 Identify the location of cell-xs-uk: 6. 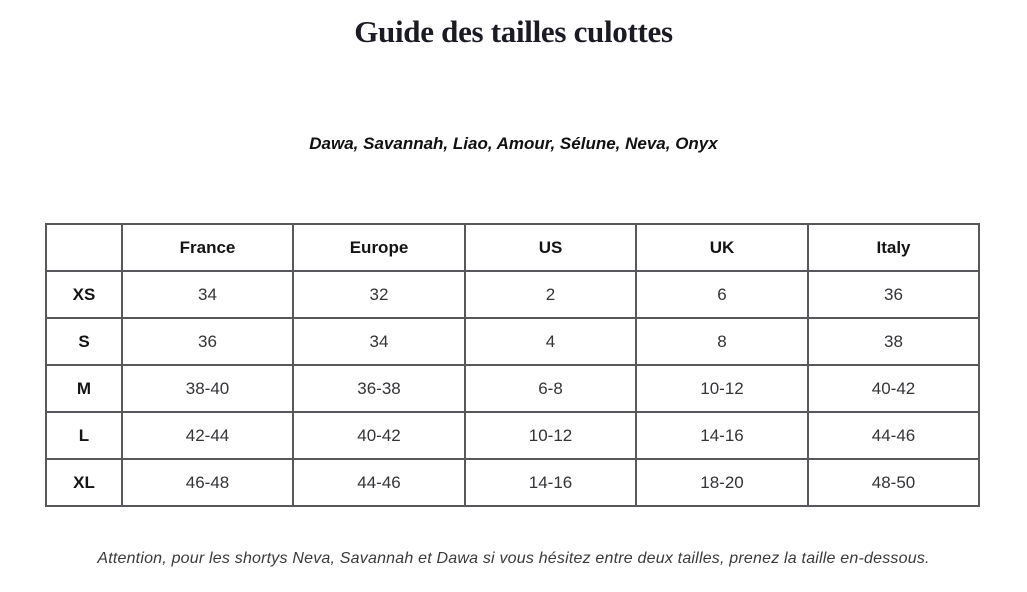
(722, 294).